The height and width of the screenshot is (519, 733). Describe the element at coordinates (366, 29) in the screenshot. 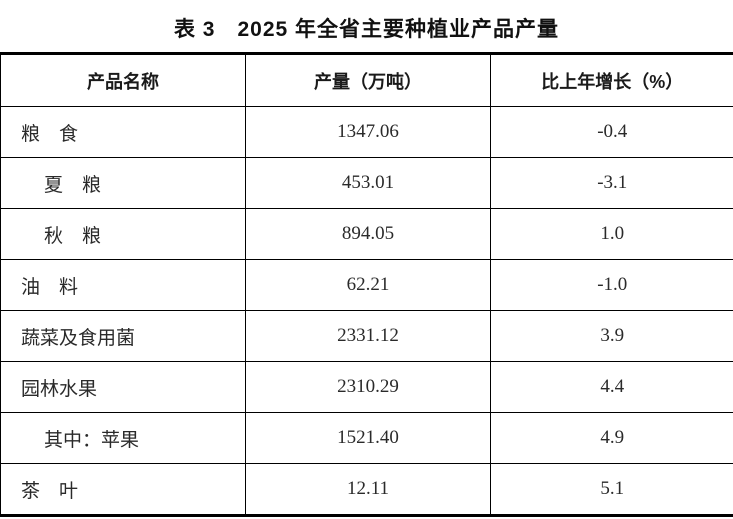

I see `table-title: 表 3 2025 年全省主要种植业产品产量` at that location.